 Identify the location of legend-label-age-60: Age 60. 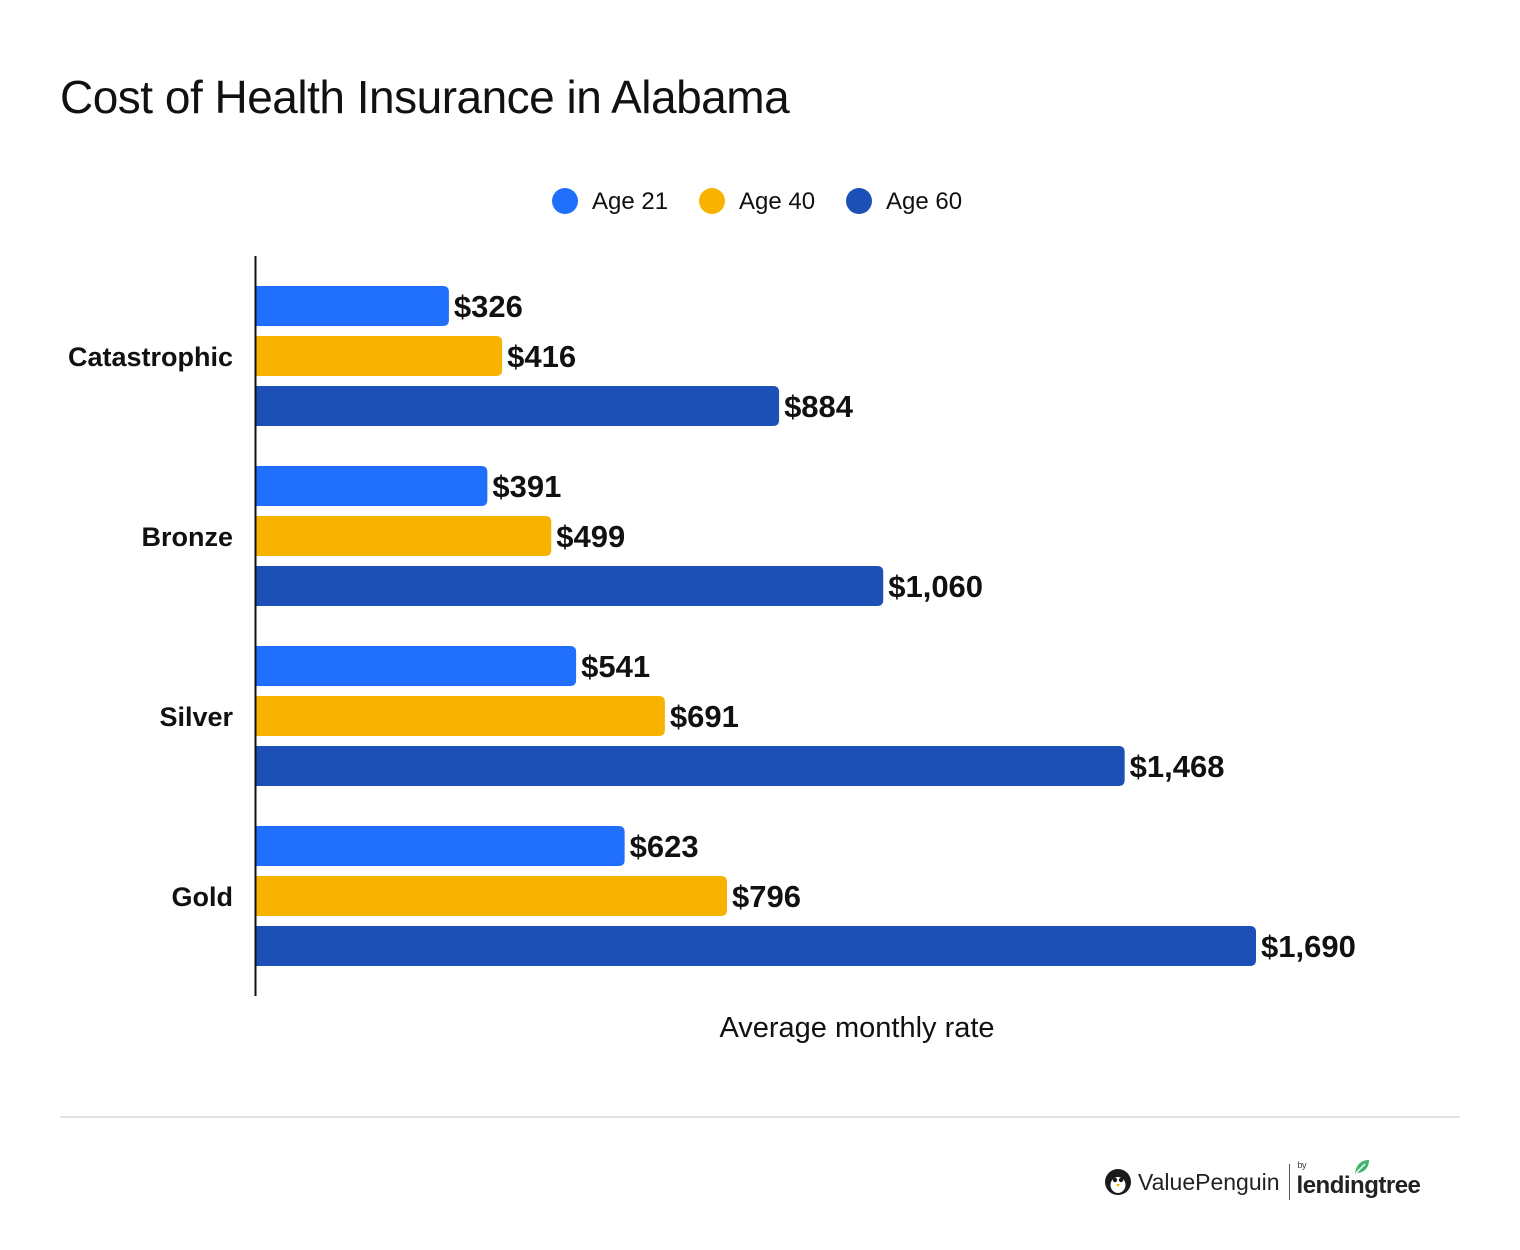
(924, 201).